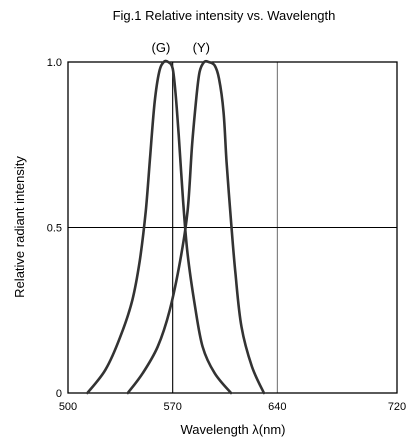 The width and height of the screenshot is (408, 442). What do you see at coordinates (224, 15) in the screenshot?
I see `chart-title: Fig.1 Relative intensity vs. Wavelength` at bounding box center [224, 15].